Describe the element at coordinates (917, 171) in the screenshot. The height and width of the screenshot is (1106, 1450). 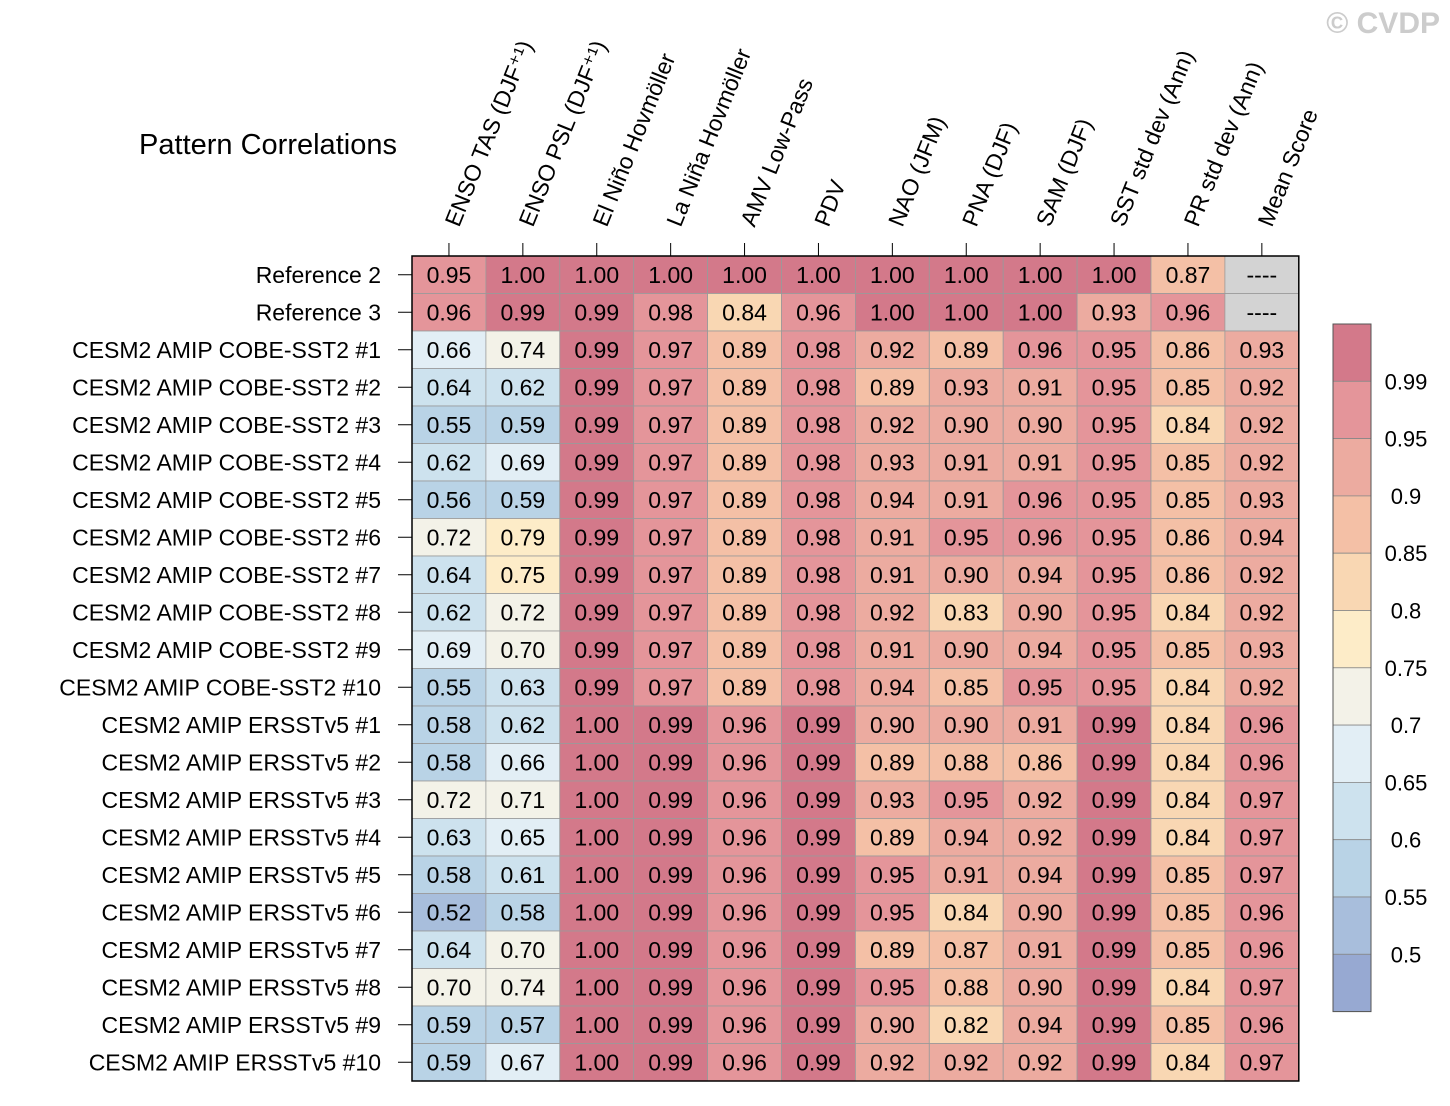
I see `column-label: NAO (JFM)` at that location.